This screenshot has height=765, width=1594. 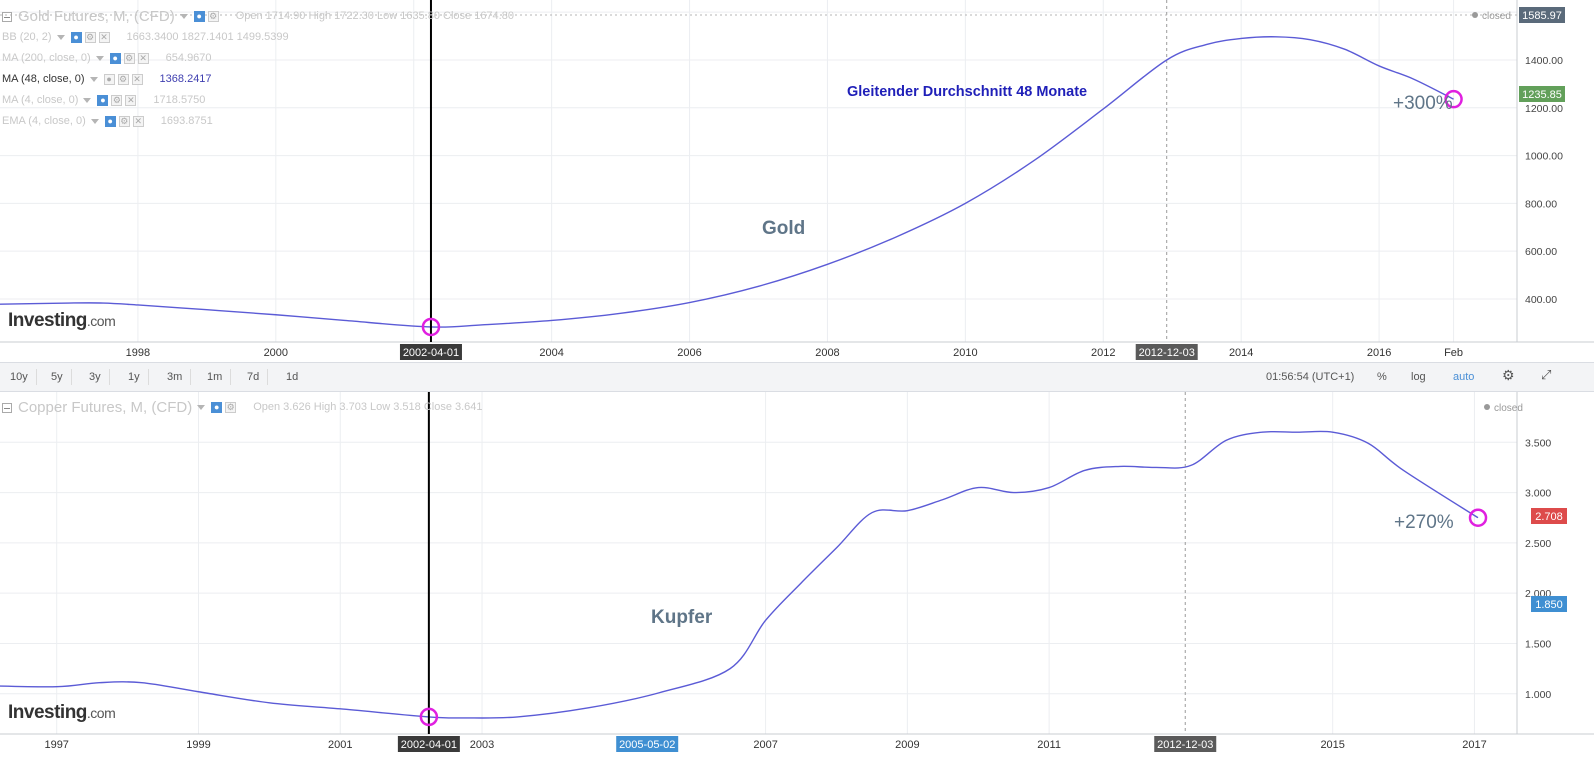 What do you see at coordinates (47, 712) in the screenshot?
I see `logo-brand: Investing` at bounding box center [47, 712].